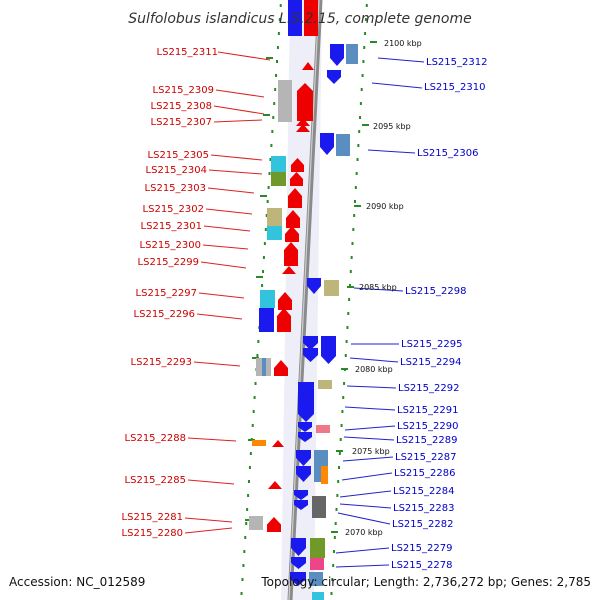 The height and width of the screenshot is (600, 600). What do you see at coordinates (176, 170) in the screenshot?
I see `gene-label-ls215-2304: LS215_2304` at bounding box center [176, 170].